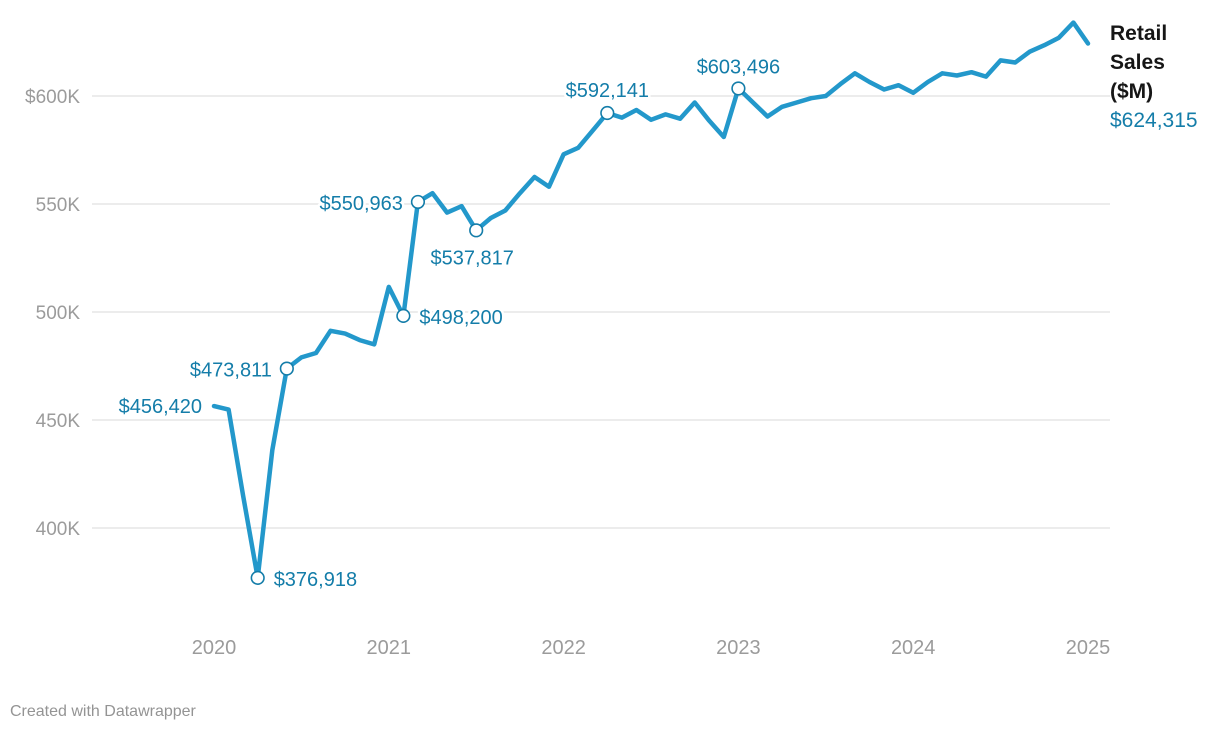 The image size is (1220, 738). Describe the element at coordinates (563, 648) in the screenshot. I see `x-axis-tick-label: 2022` at that location.